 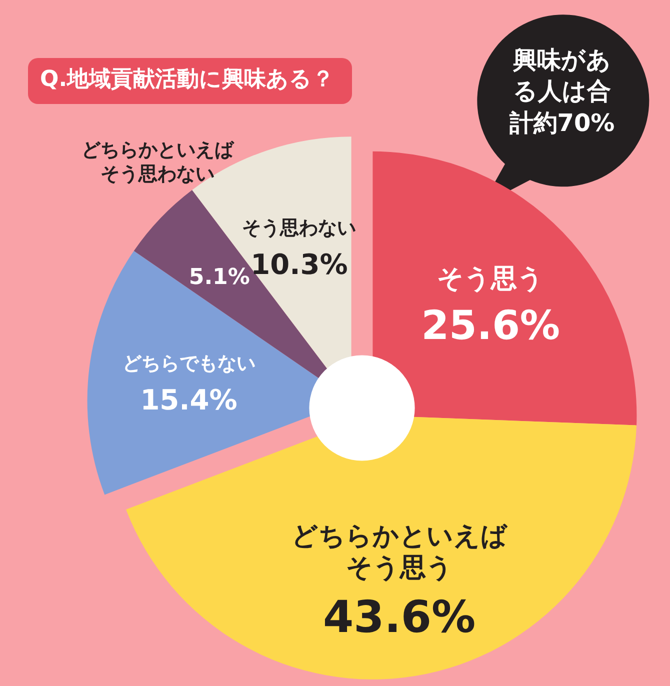 I want to click on slice-label: そう思わない, so click(x=299, y=228).